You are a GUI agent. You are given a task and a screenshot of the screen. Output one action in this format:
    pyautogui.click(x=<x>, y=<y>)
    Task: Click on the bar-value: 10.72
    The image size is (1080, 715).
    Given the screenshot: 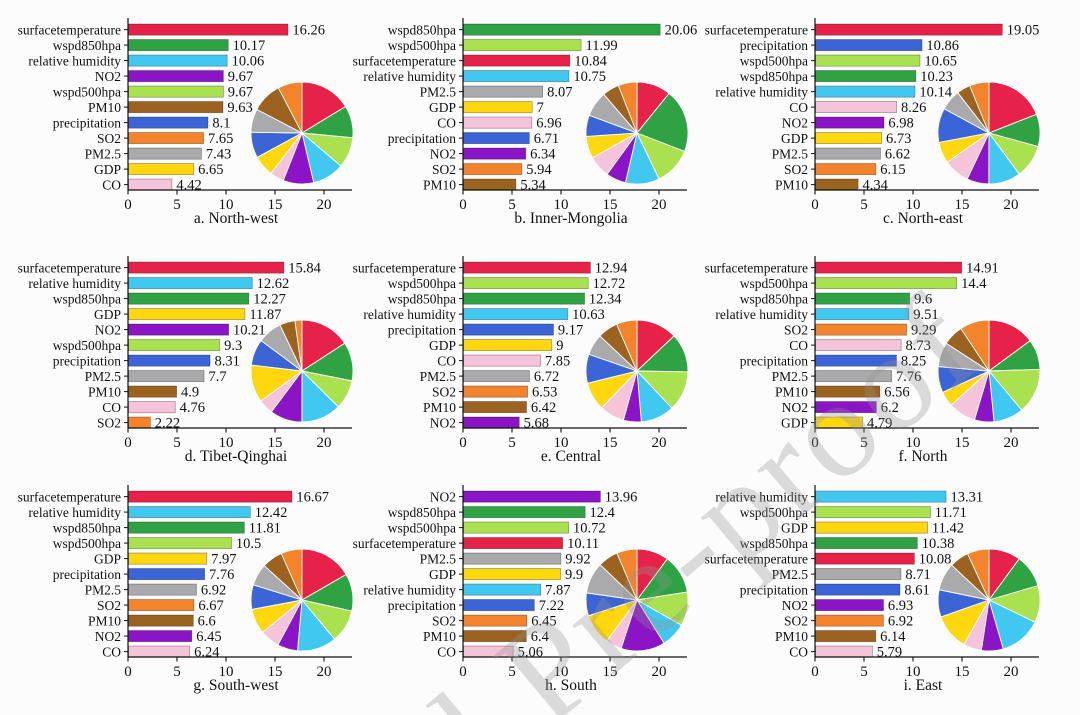 What is the action you would take?
    pyautogui.click(x=589, y=529)
    